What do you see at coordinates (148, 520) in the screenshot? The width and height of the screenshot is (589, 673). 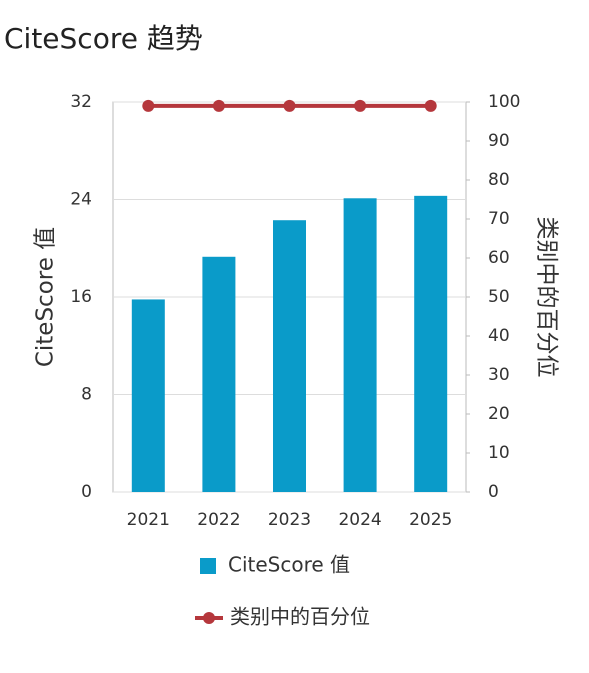 I see `x-tick-label: 2021` at bounding box center [148, 520].